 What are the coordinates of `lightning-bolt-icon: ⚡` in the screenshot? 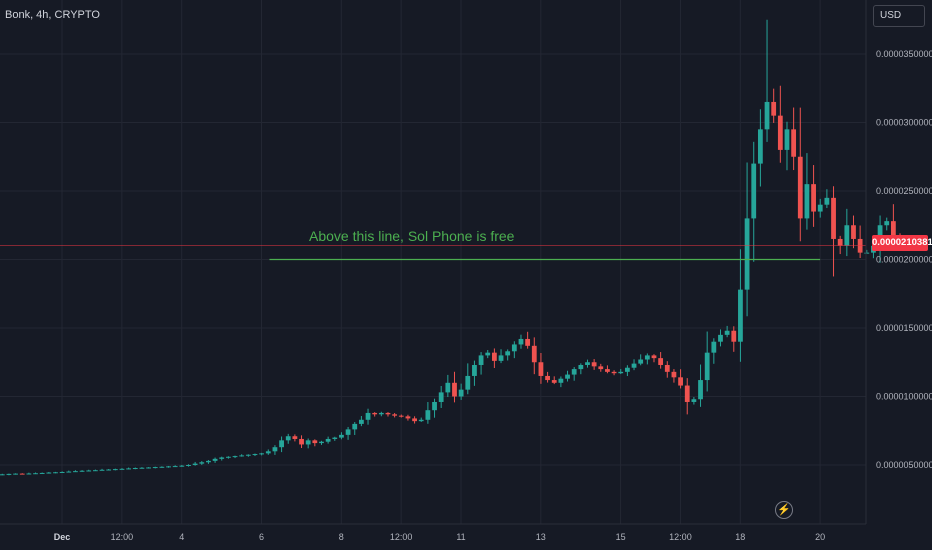 It's located at (784, 510).